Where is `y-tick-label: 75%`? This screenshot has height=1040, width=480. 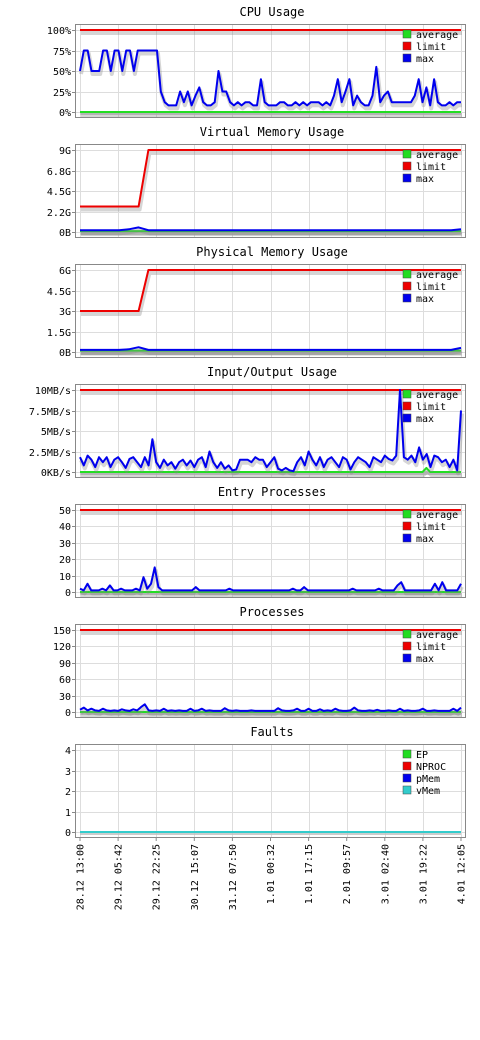
y-tick-label: 75% is located at coordinates (62, 52).